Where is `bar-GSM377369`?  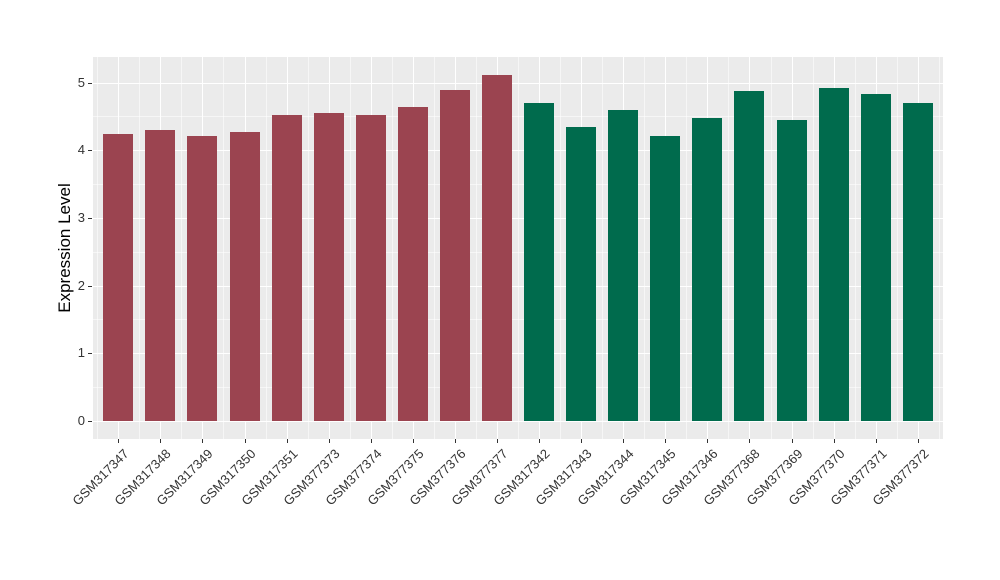 bar-GSM377369 is located at coordinates (791, 270).